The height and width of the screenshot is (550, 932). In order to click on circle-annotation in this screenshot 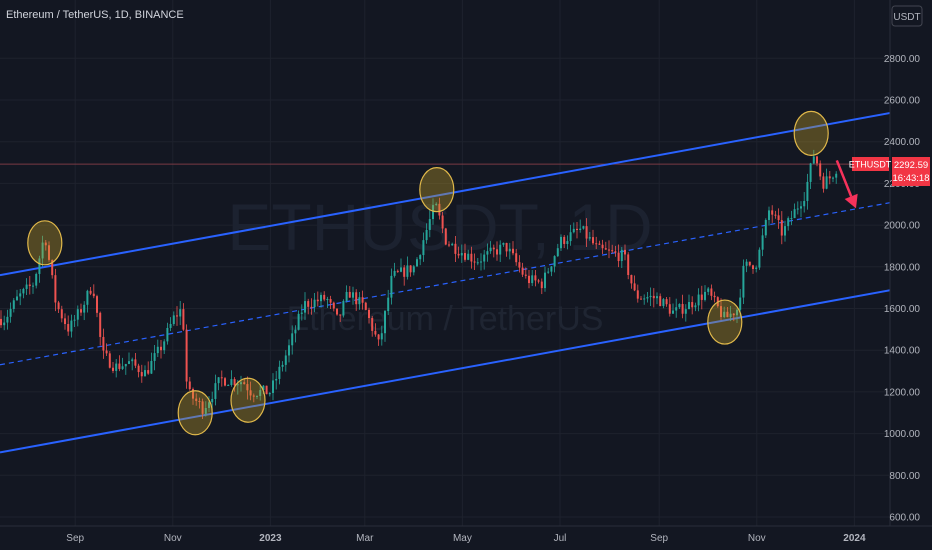, I will do `click(437, 190)`.